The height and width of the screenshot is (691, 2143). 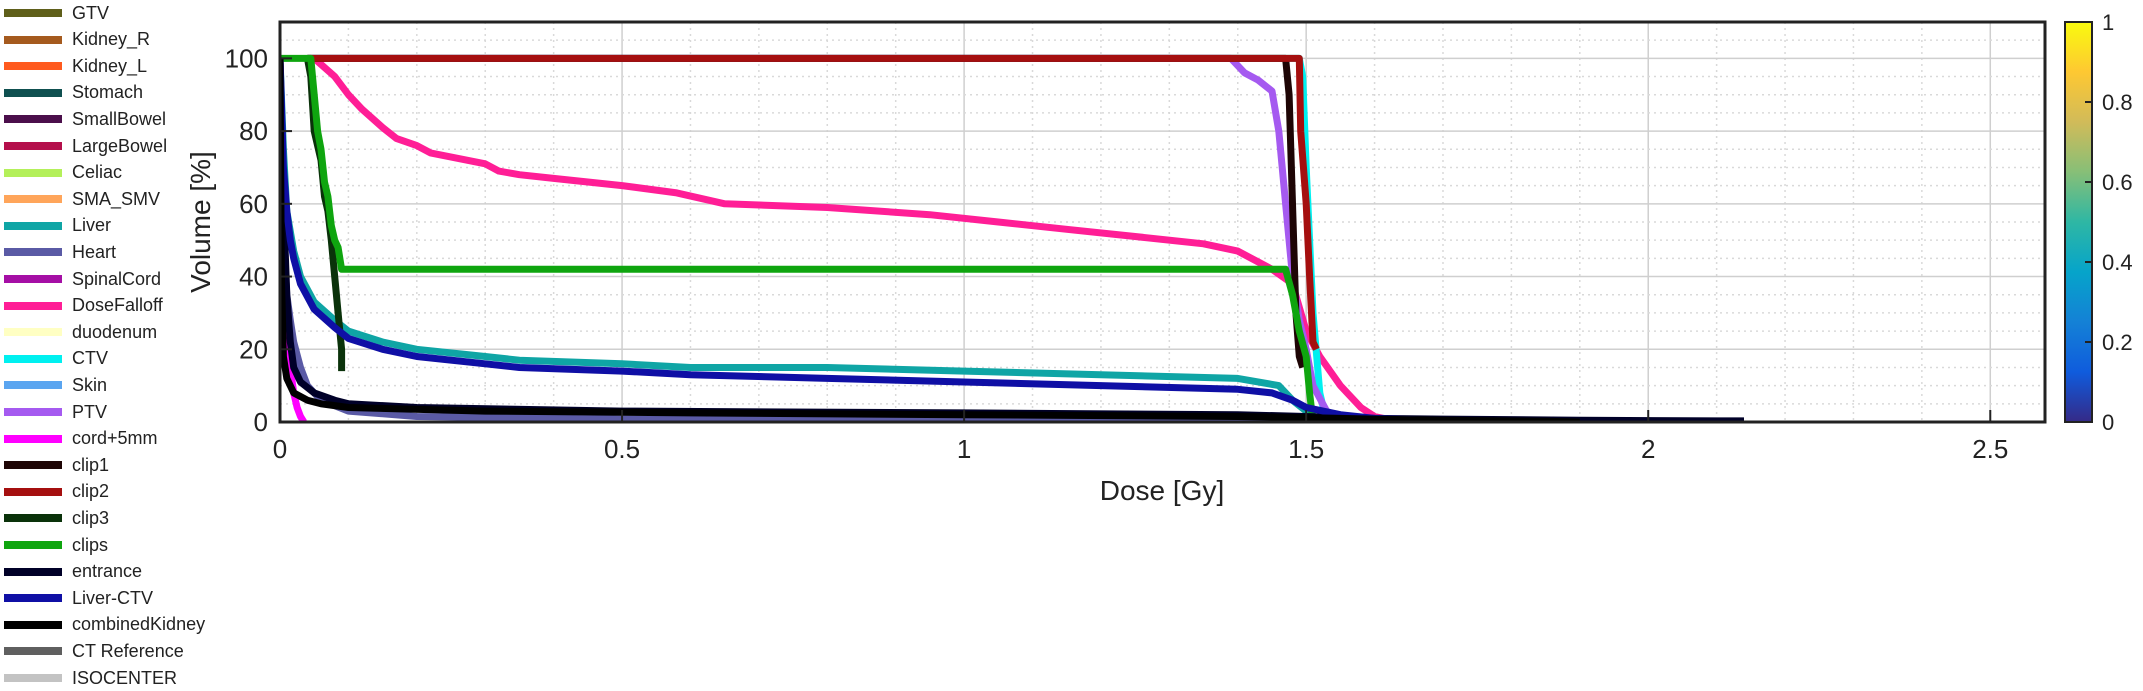 I want to click on legend-label: Skin, so click(x=90, y=384).